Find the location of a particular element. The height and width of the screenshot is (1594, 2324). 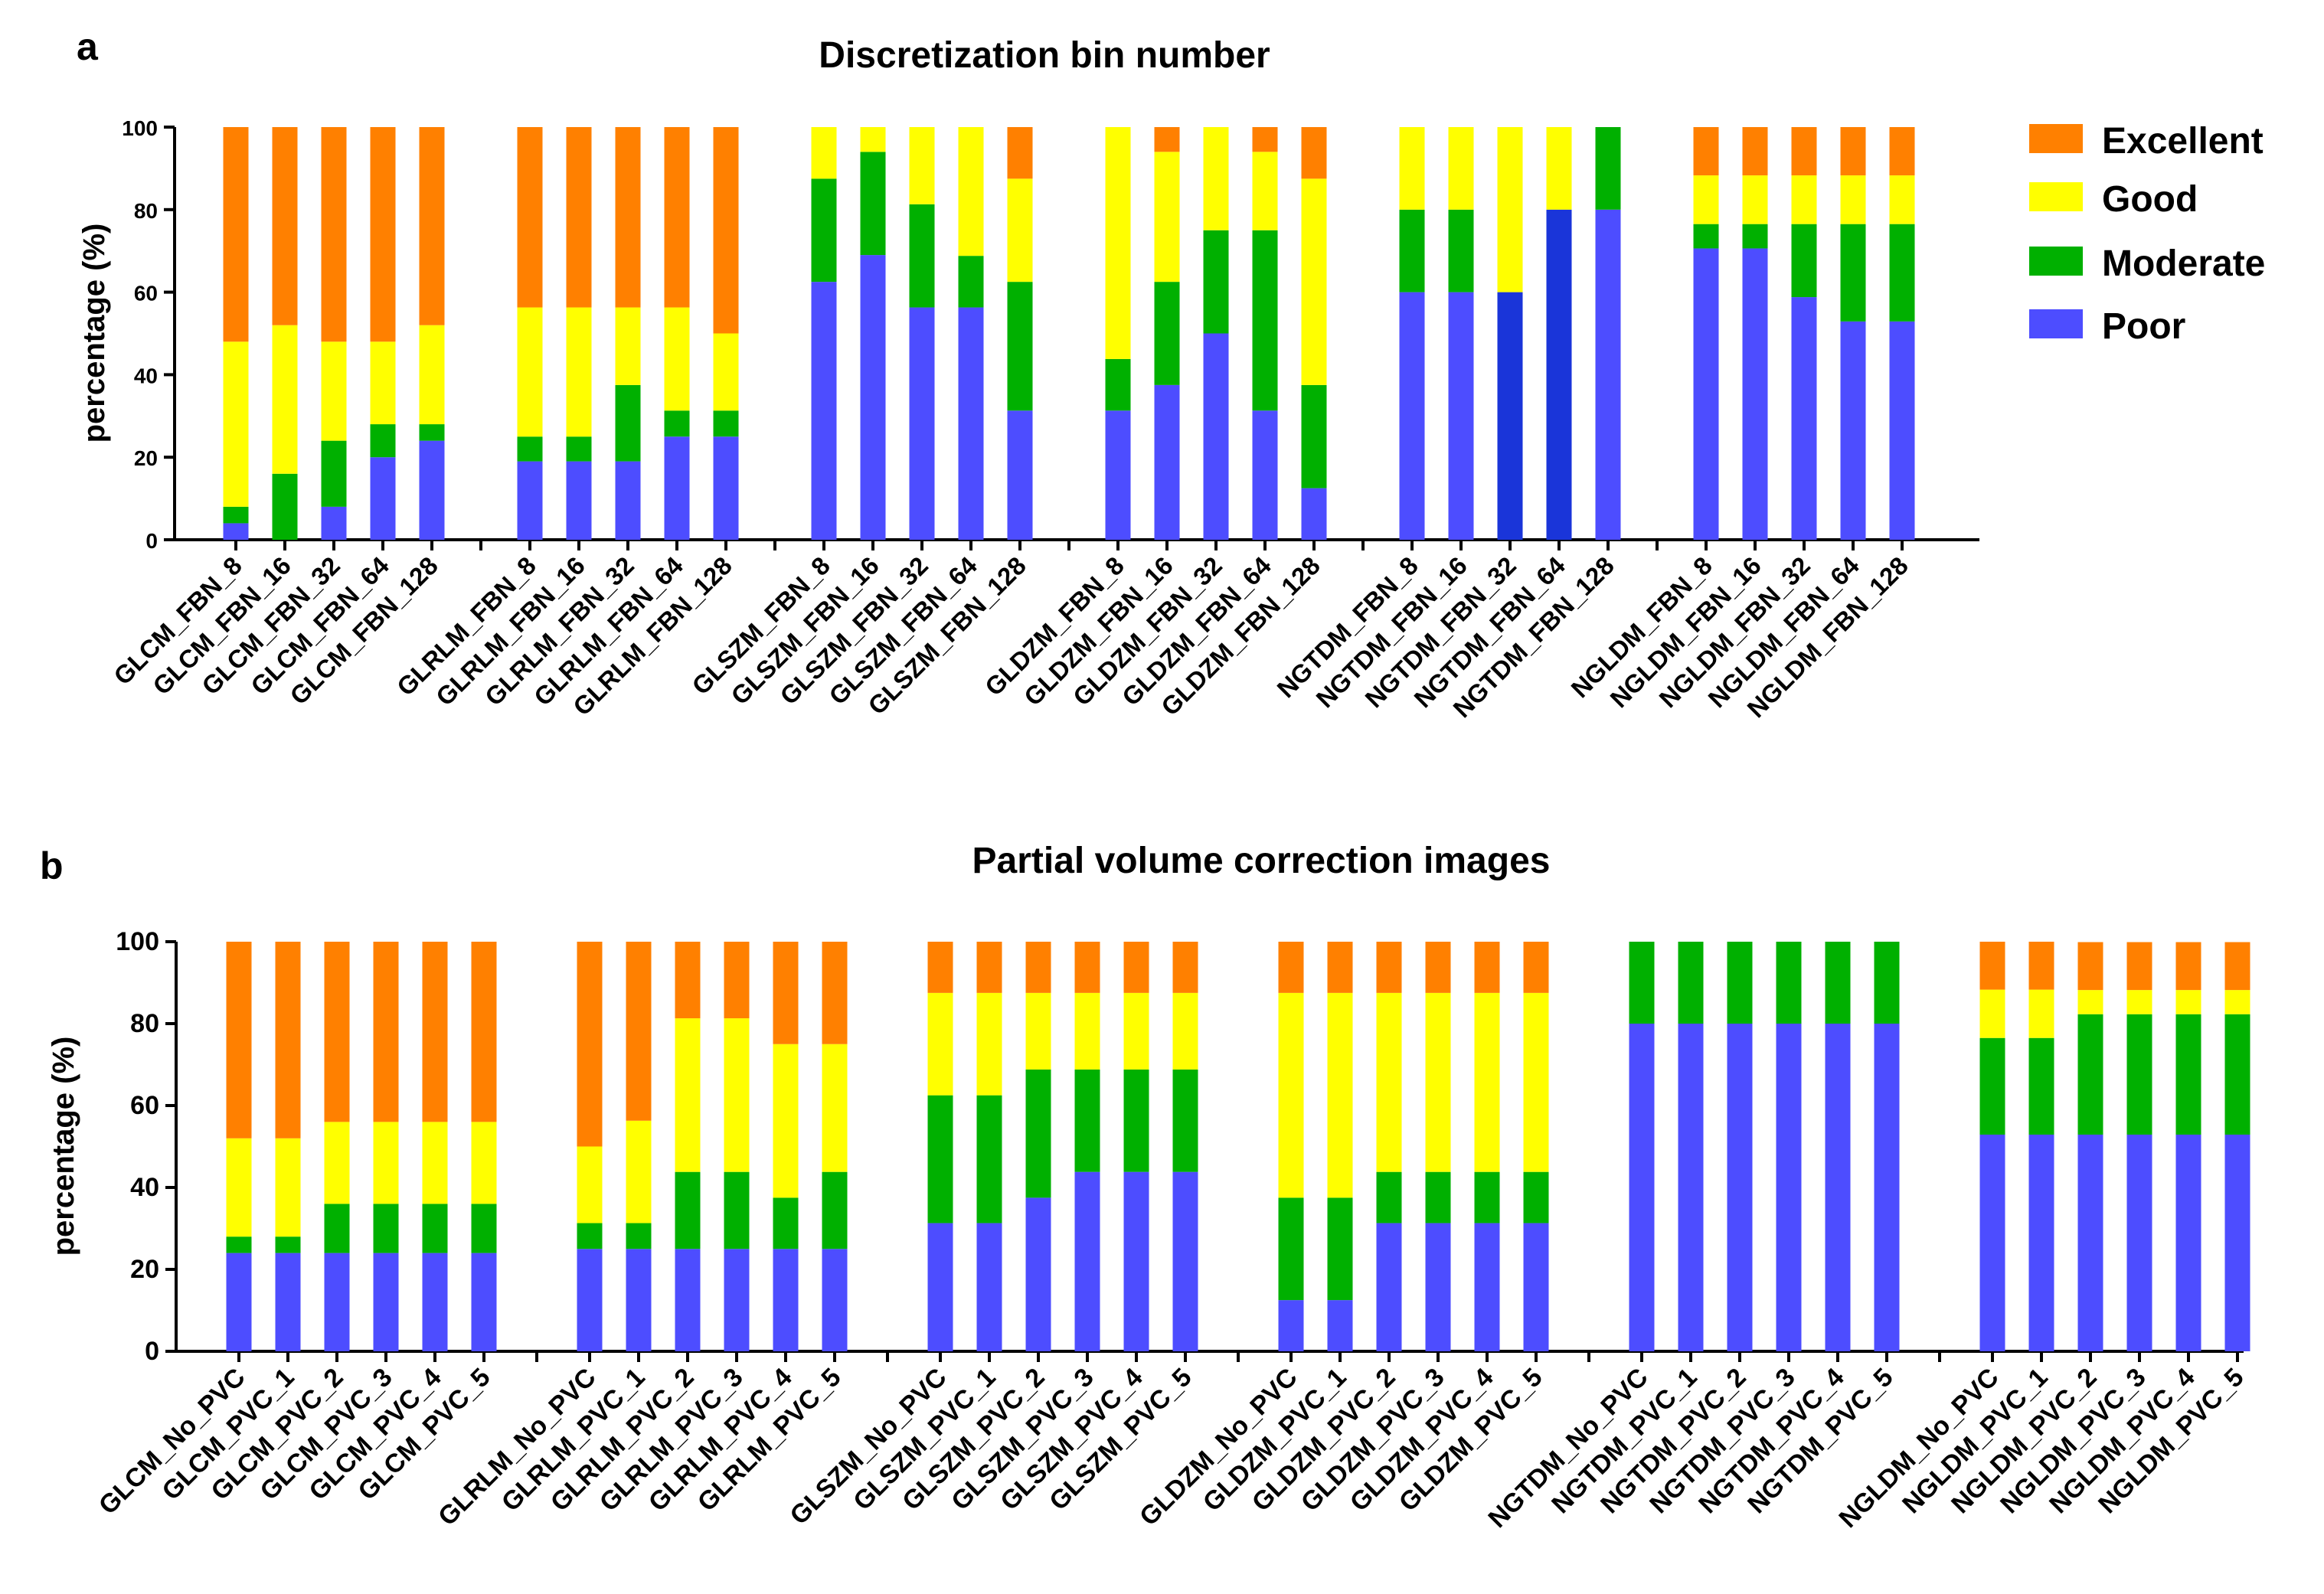

panel-a-letter: a is located at coordinates (88, 46).